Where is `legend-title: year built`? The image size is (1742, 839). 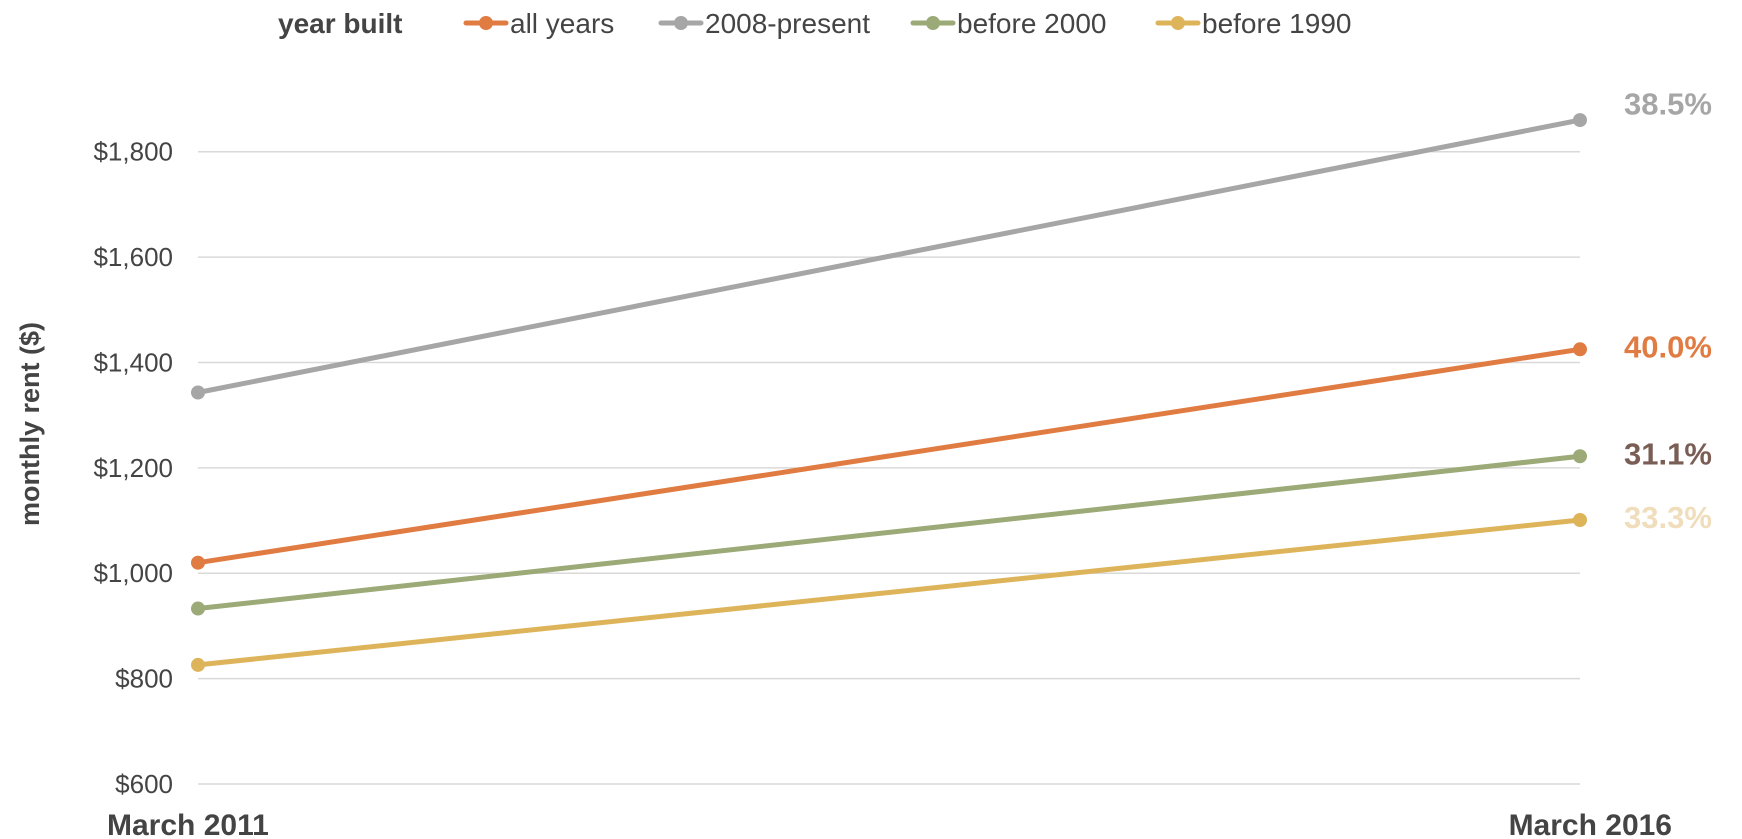 legend-title: year built is located at coordinates (340, 23).